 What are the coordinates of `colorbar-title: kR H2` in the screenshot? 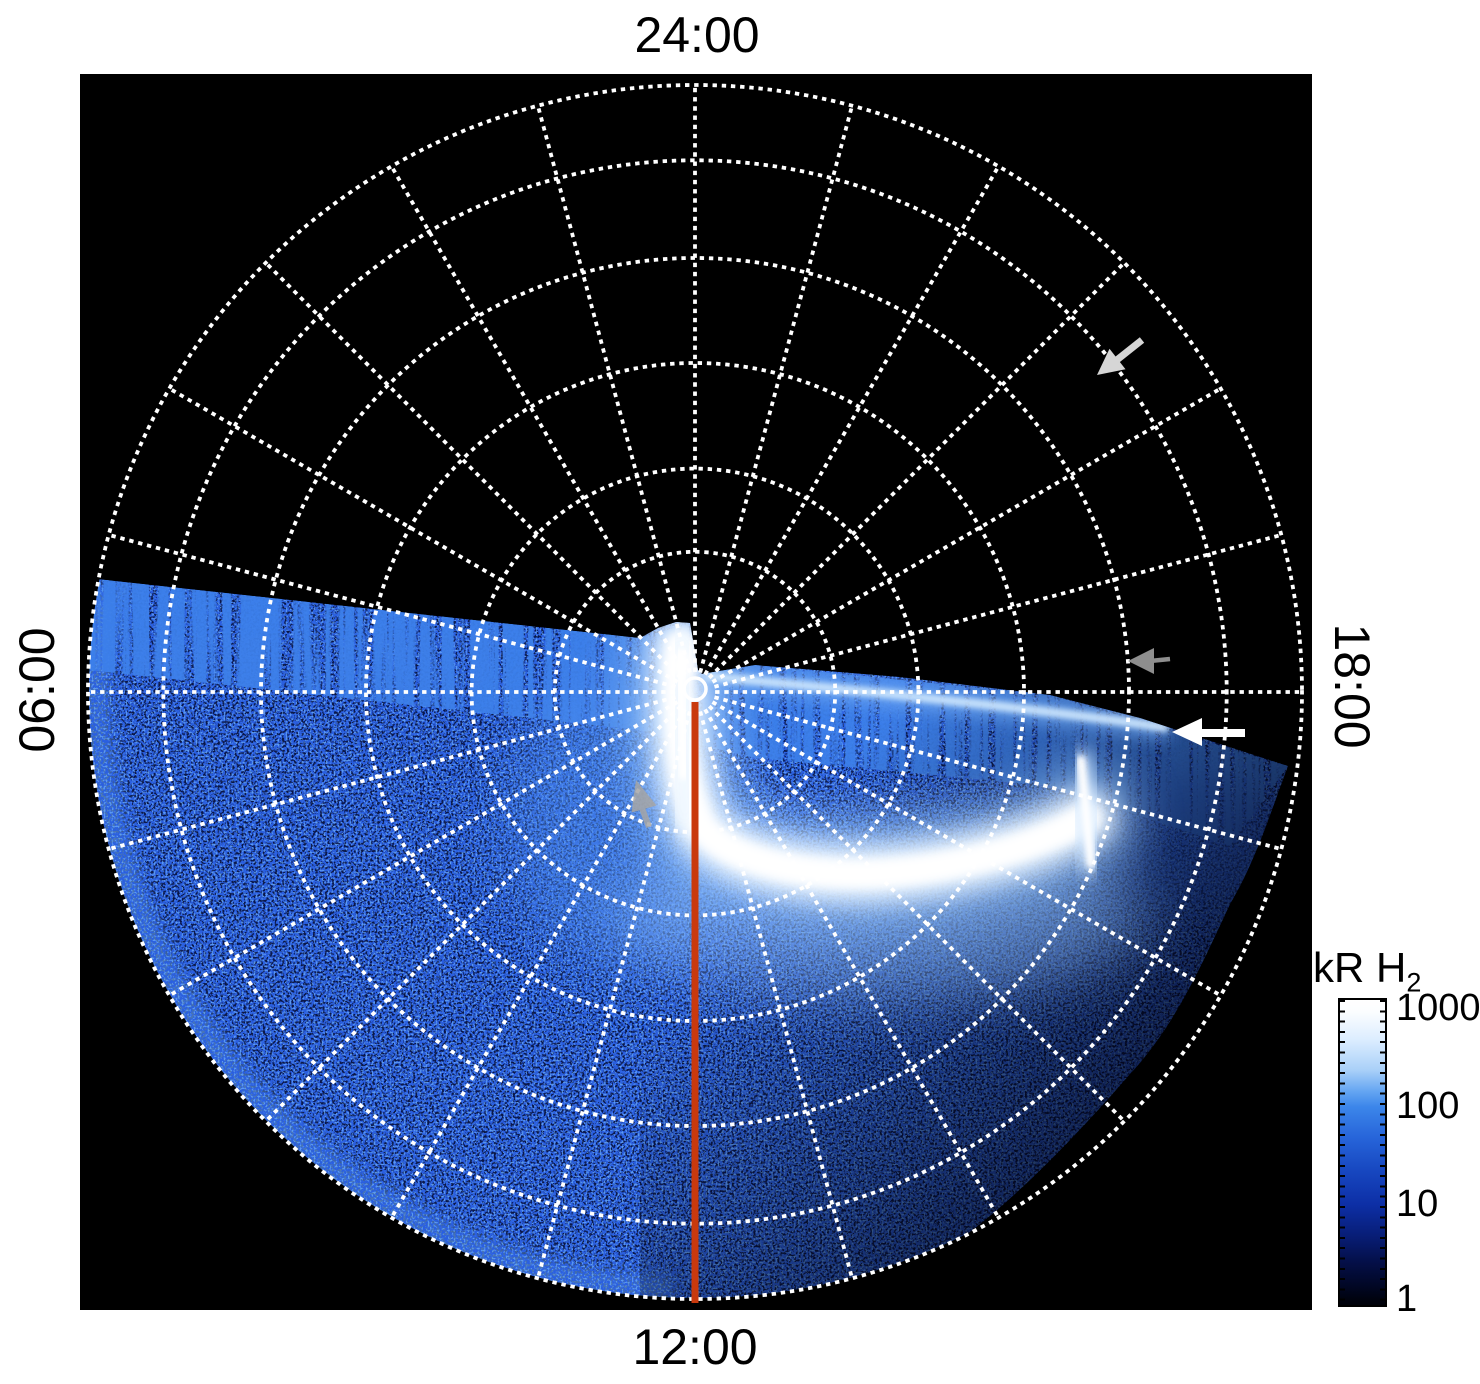 It's located at (1367, 971).